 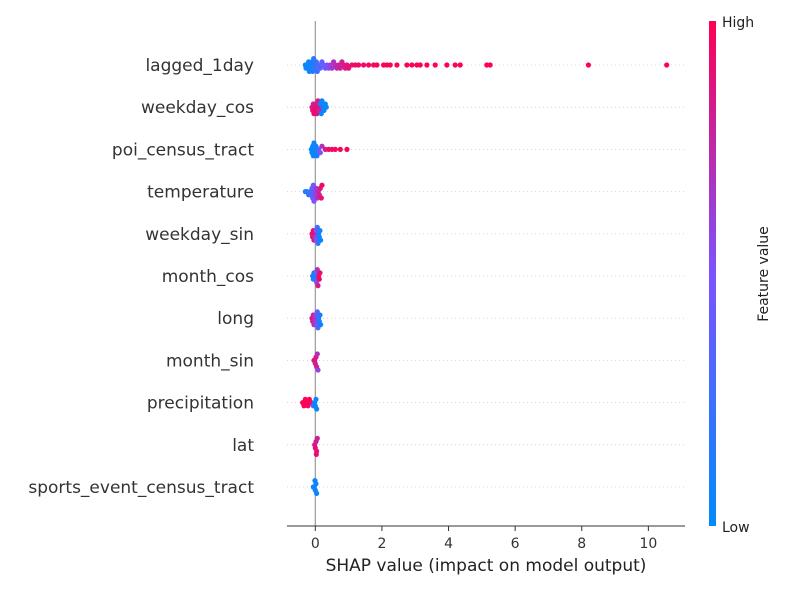 I want to click on feature-label-long: long, so click(x=235, y=319).